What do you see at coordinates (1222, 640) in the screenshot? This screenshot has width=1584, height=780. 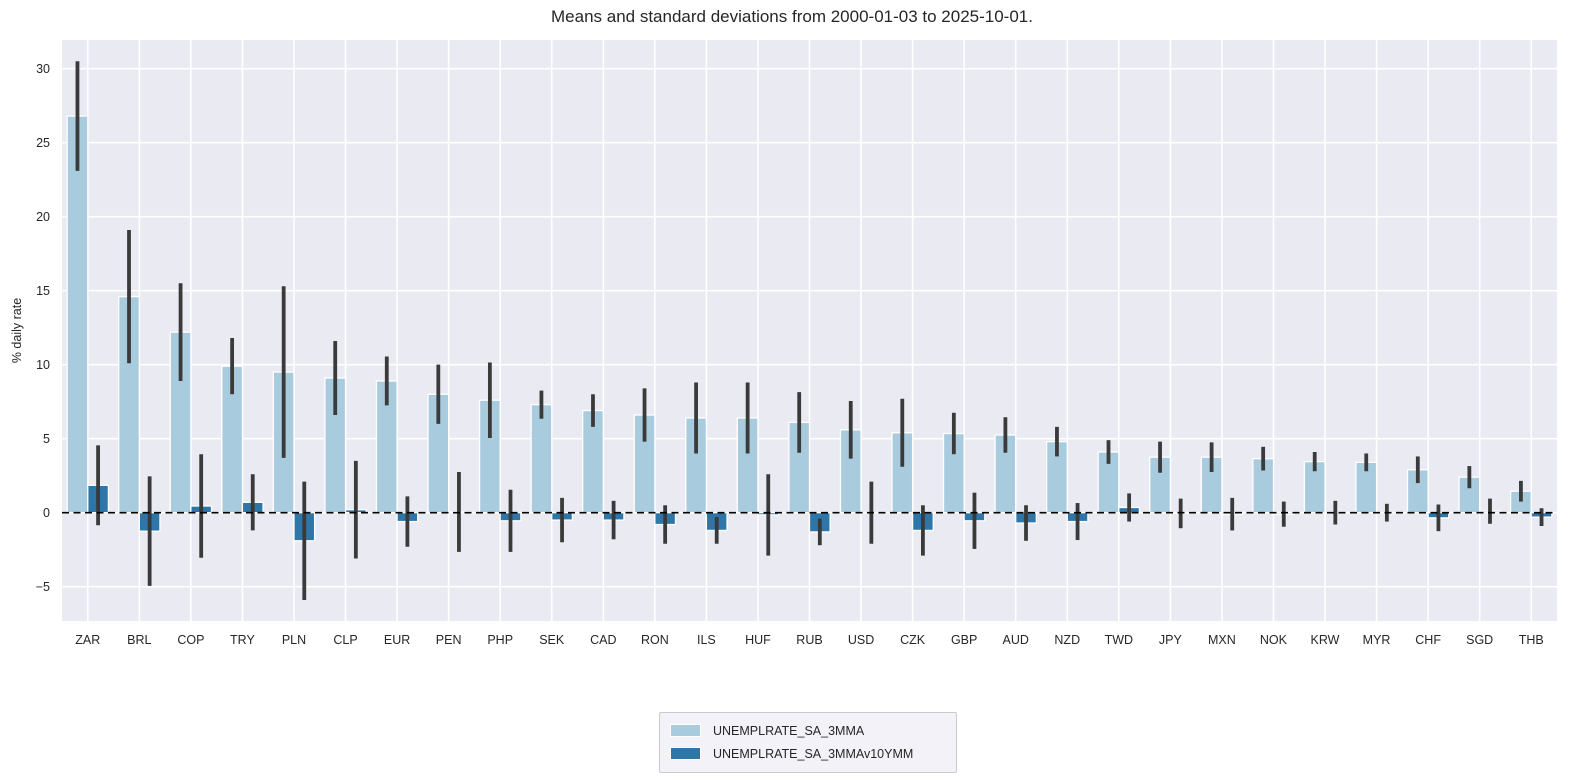 I see `svg-text: MXN` at bounding box center [1222, 640].